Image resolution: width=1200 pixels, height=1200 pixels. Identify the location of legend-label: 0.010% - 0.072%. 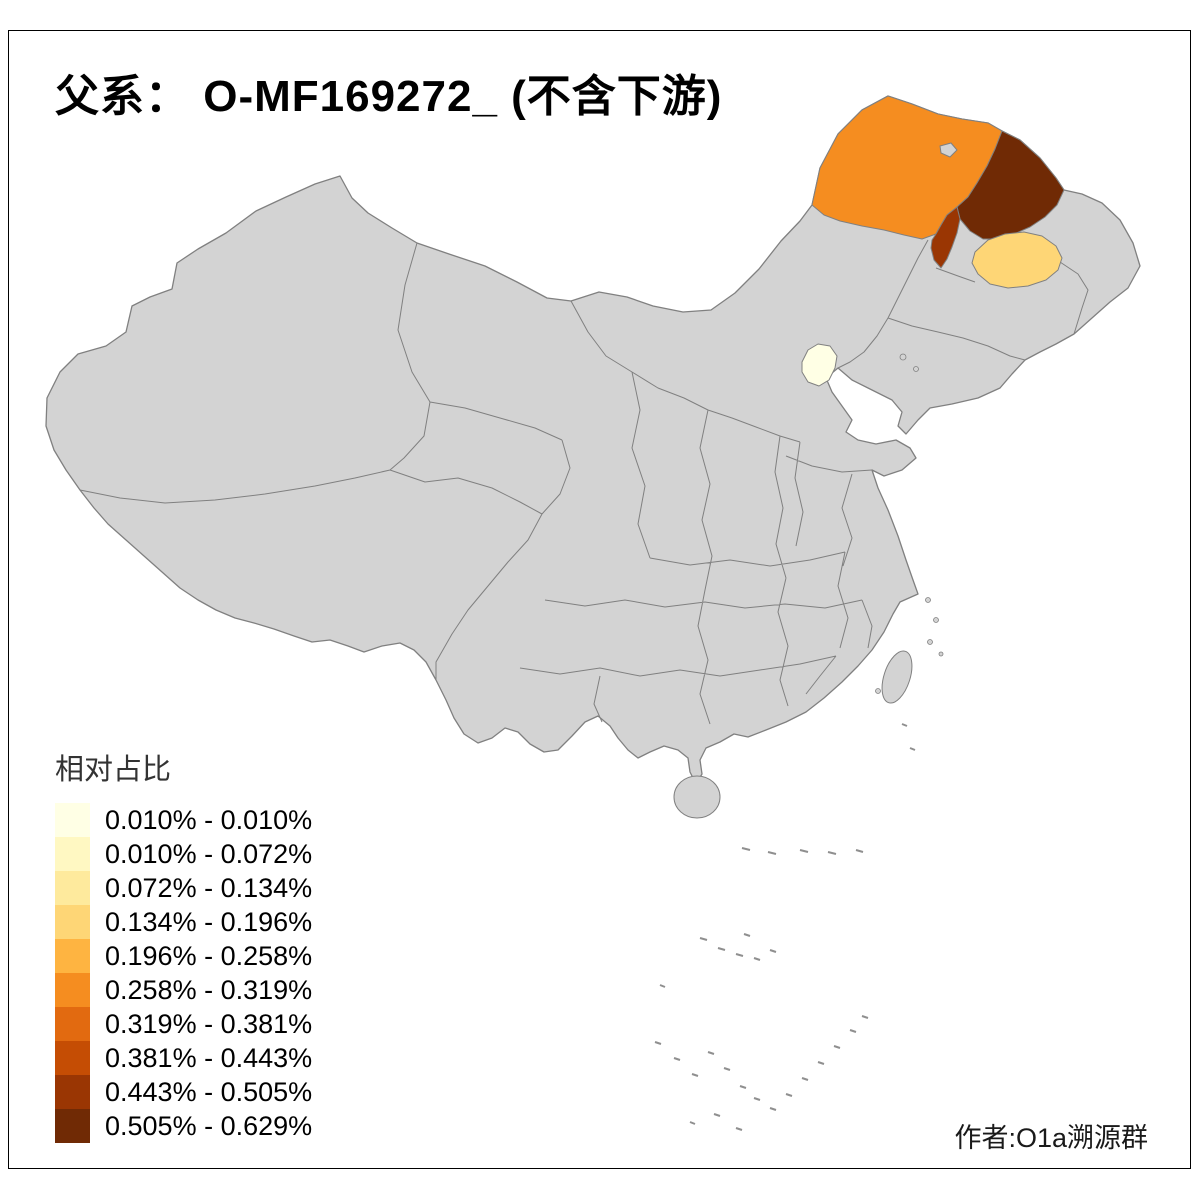
(209, 853).